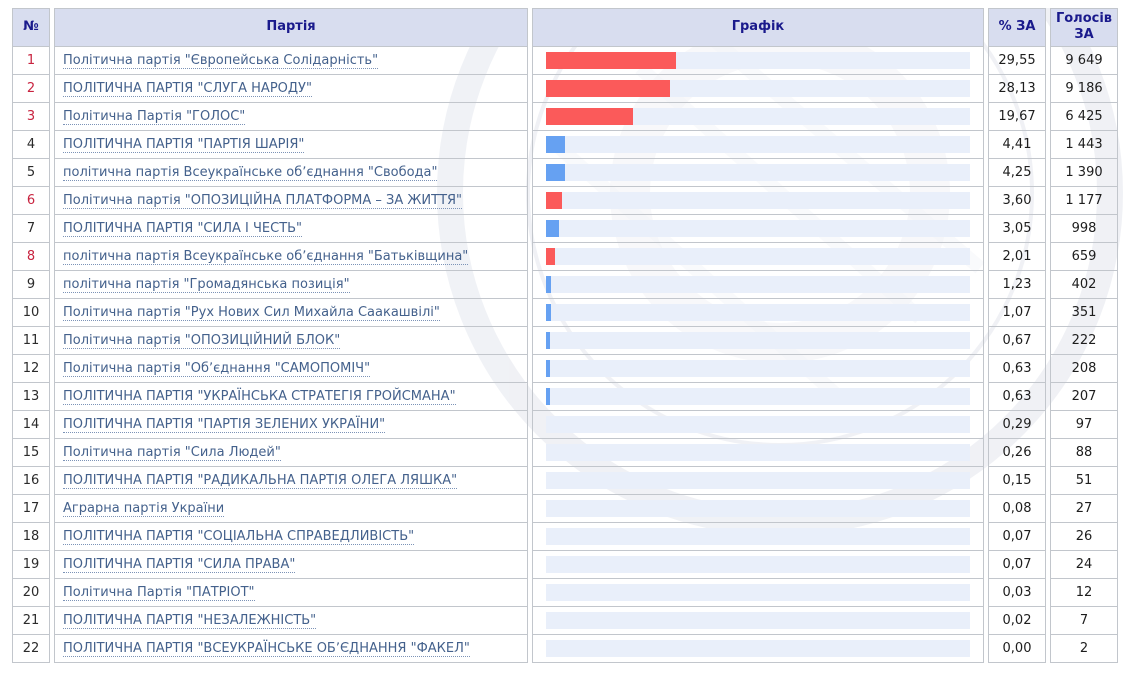 The image size is (1130, 680). Describe the element at coordinates (1017, 256) in the screenshot. I see `percent-value: 2,01` at that location.